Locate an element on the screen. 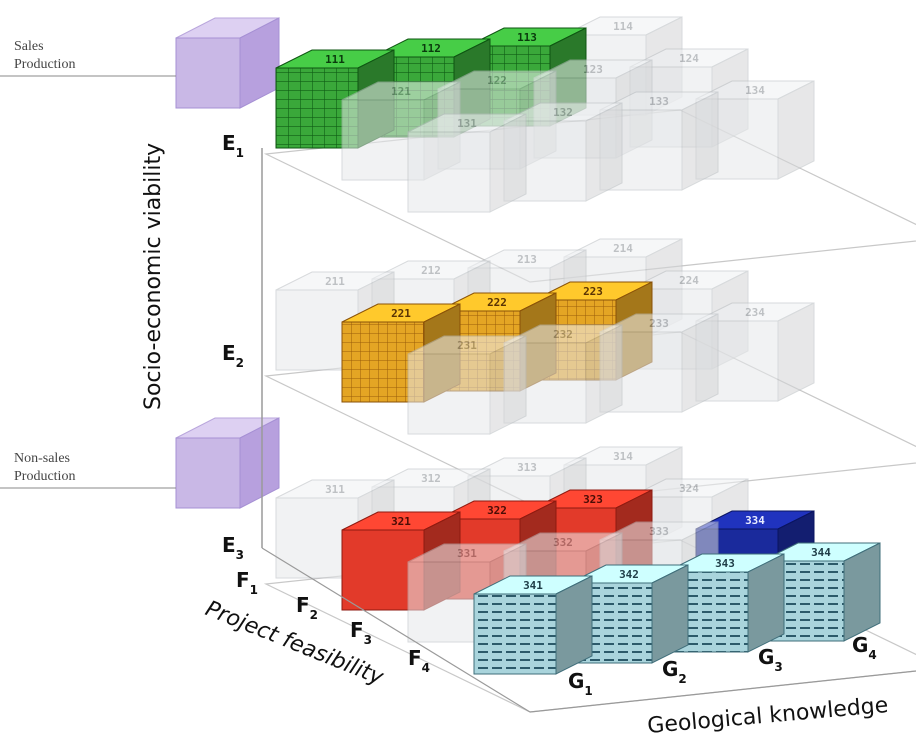  cube-number: 213 is located at coordinates (527, 259).